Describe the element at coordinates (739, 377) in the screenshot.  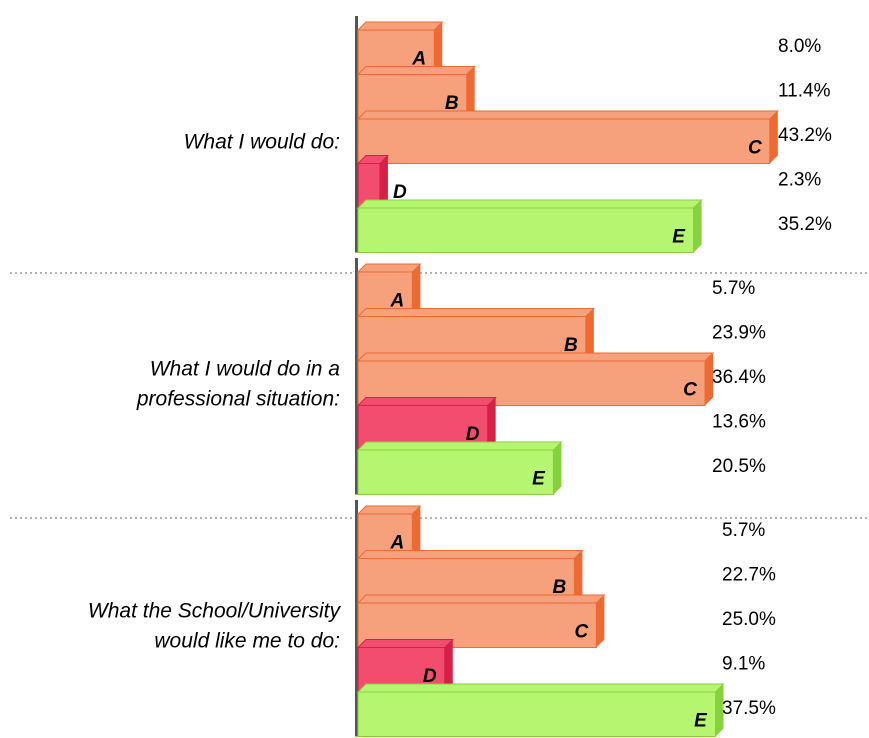
I see `value-label: 36.4%` at that location.